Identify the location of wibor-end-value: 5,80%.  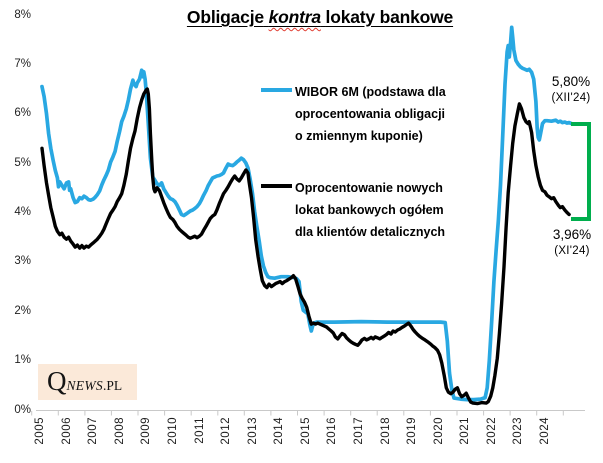
(571, 81).